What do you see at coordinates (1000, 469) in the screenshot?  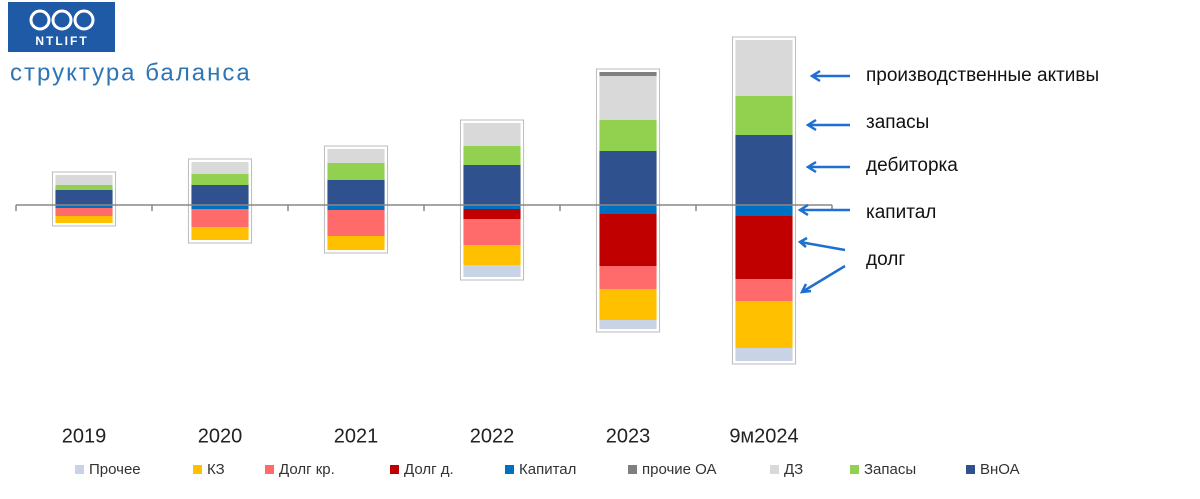 I see `legend-label: ВнОА` at bounding box center [1000, 469].